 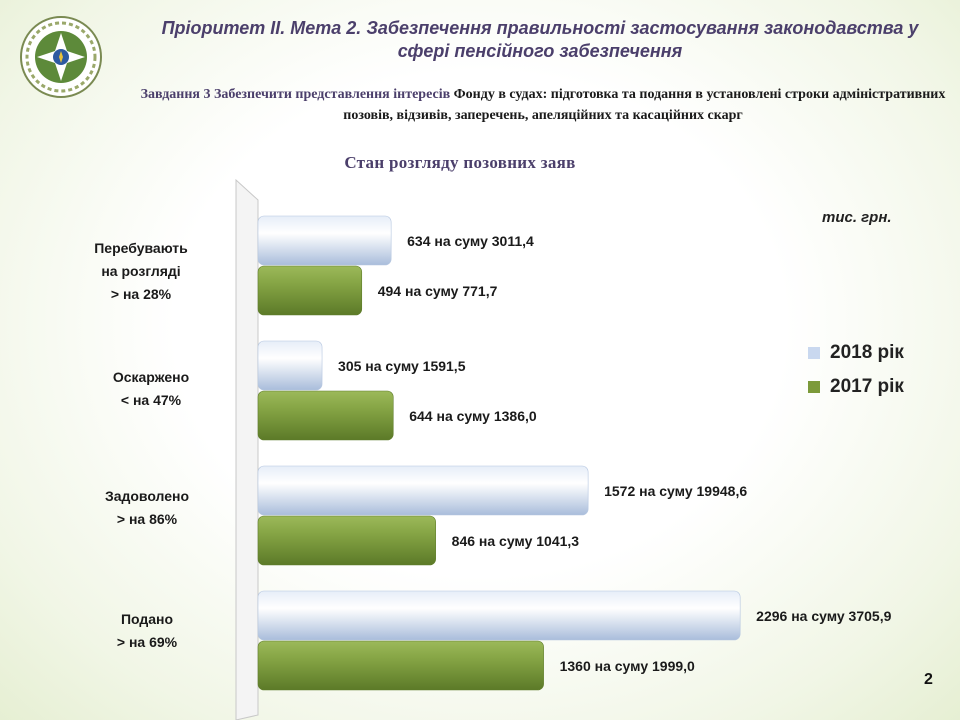 What do you see at coordinates (402, 366) in the screenshot?
I see `bar-data-label: 305 на суму 1591,5` at bounding box center [402, 366].